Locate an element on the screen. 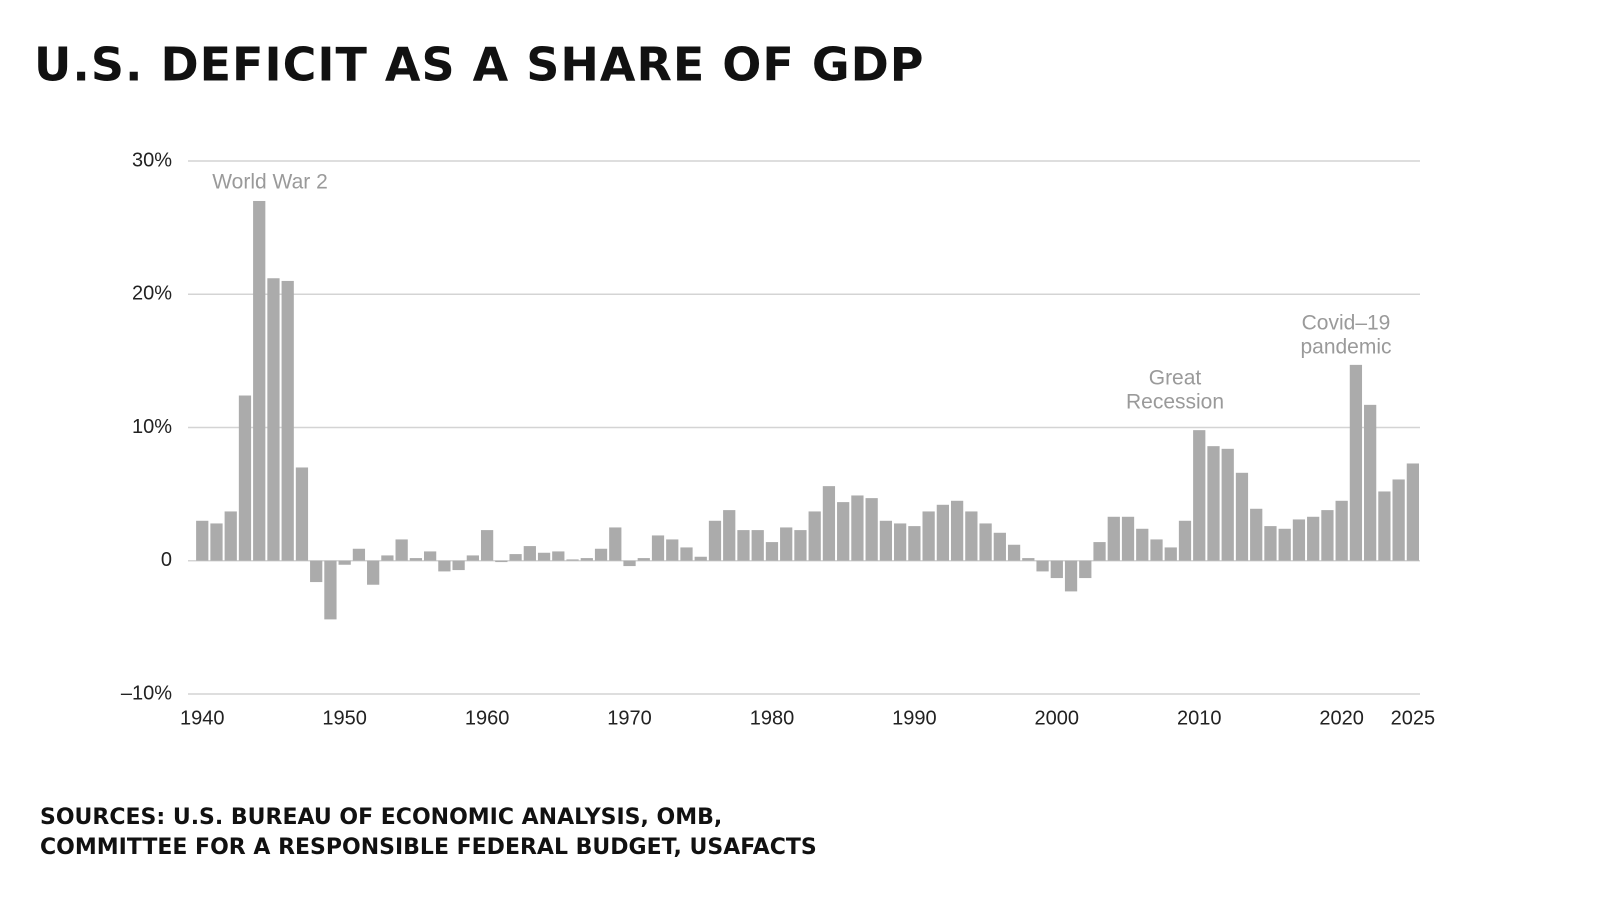 The height and width of the screenshot is (908, 1600). y-tick-label: 30% is located at coordinates (152, 160).